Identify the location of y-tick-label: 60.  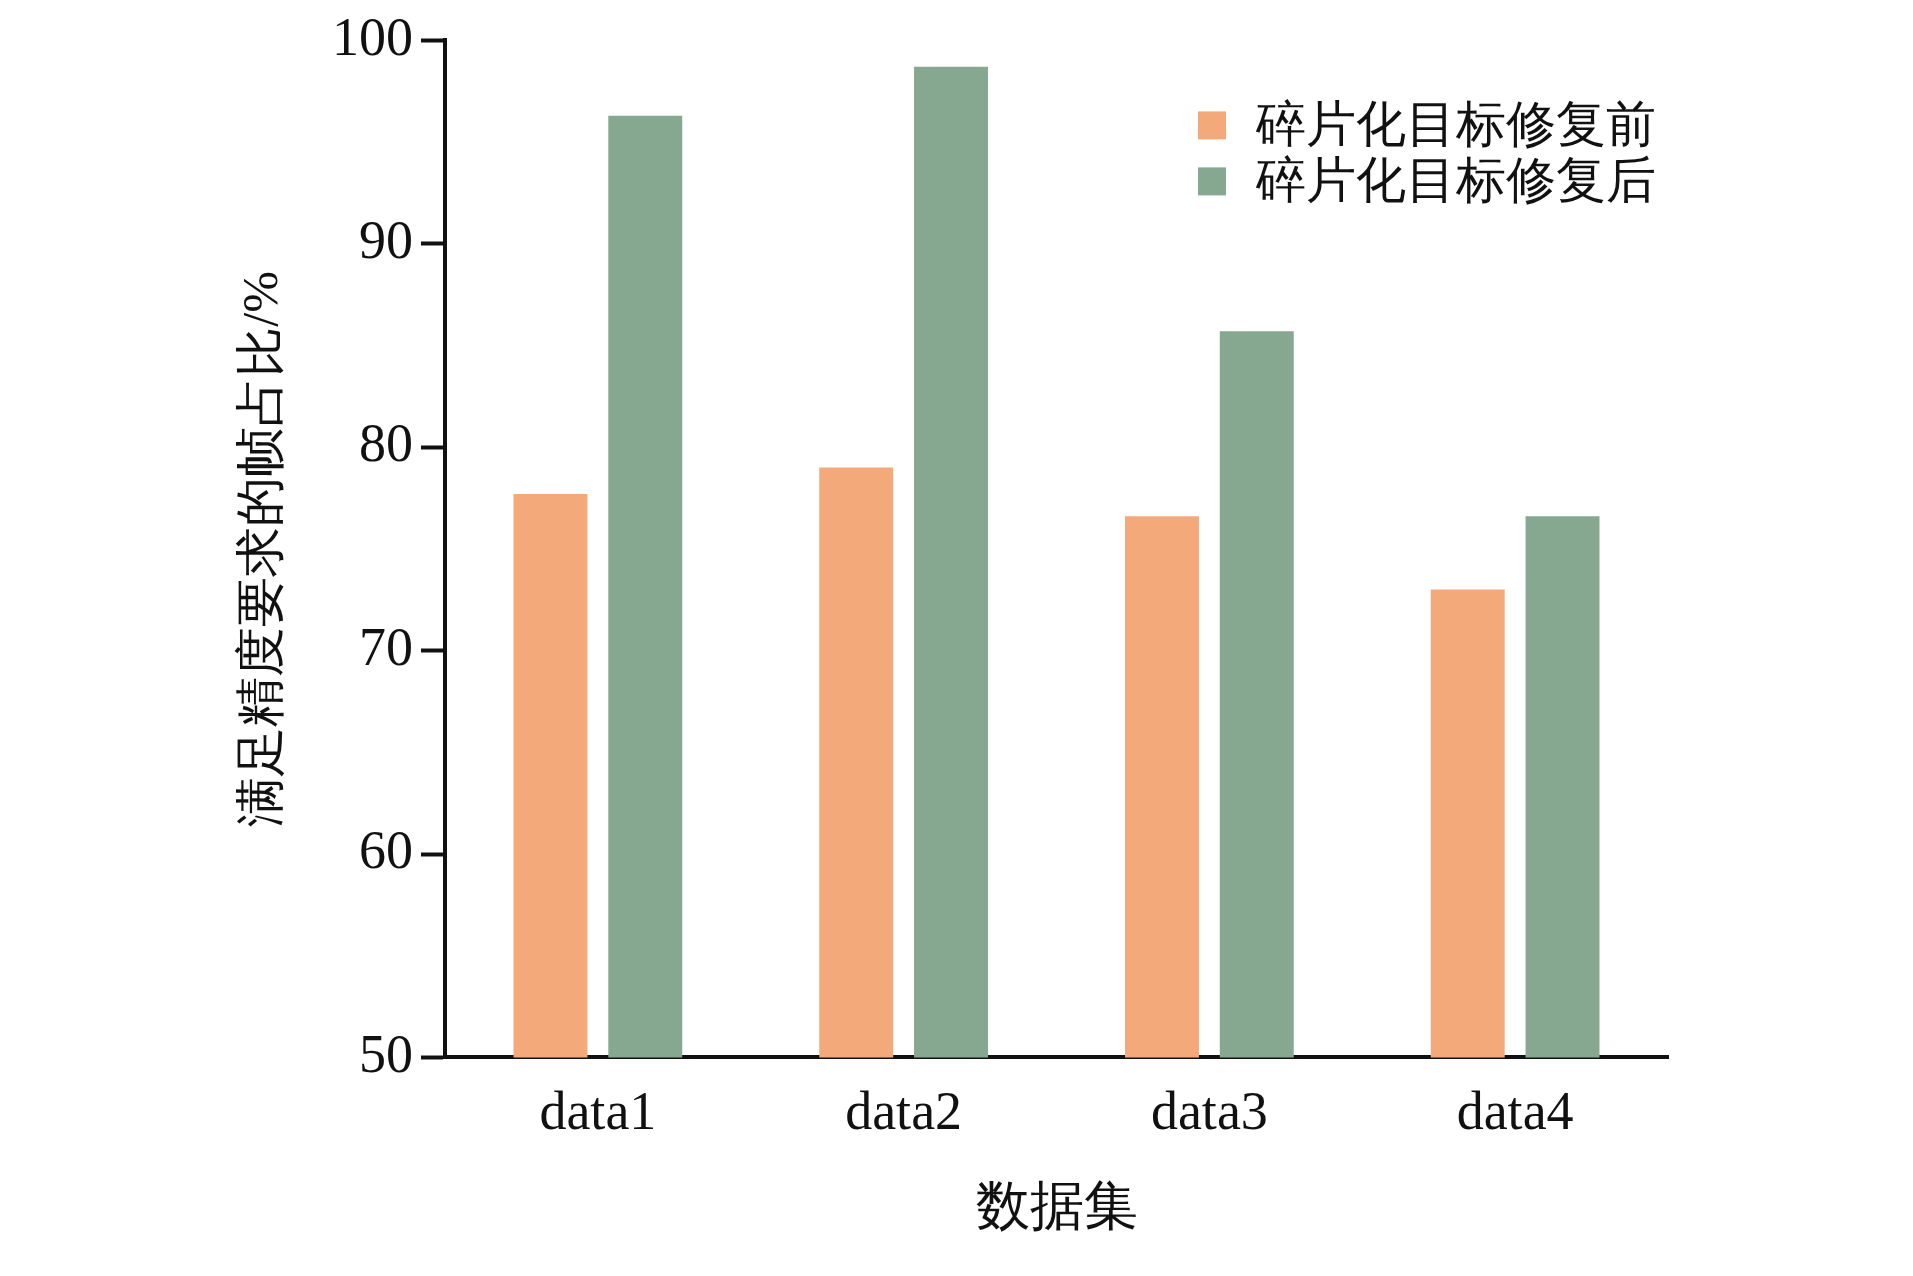
(386, 850).